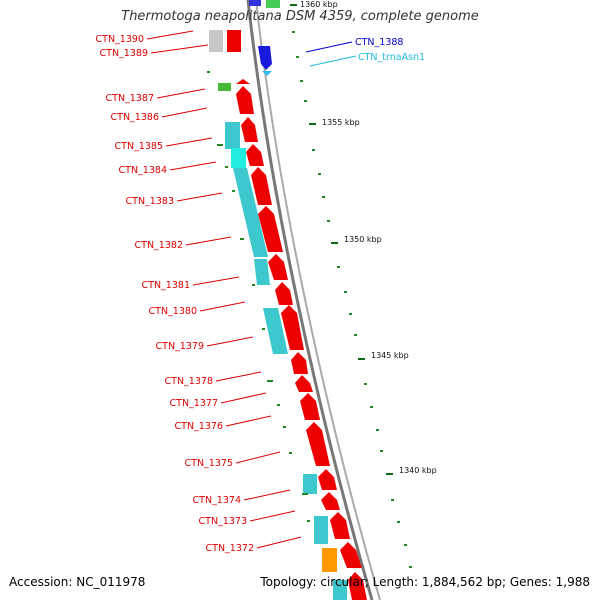 Image resolution: width=600 pixels, height=600 pixels. What do you see at coordinates (390, 355) in the screenshot?
I see `tick-label-1345: 1345 kbp` at bounding box center [390, 355].